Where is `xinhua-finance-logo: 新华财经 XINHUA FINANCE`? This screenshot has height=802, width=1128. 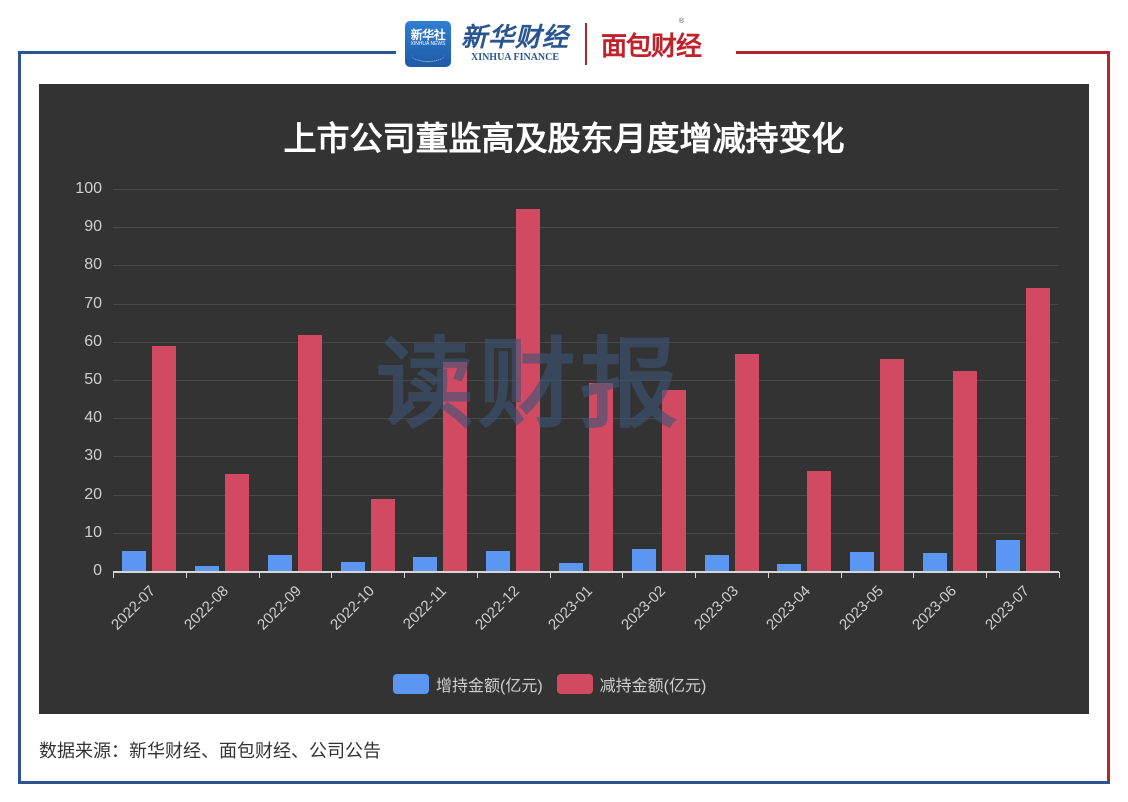 xinhua-finance-logo: 新华财经 XINHUA FINANCE is located at coordinates (515, 44).